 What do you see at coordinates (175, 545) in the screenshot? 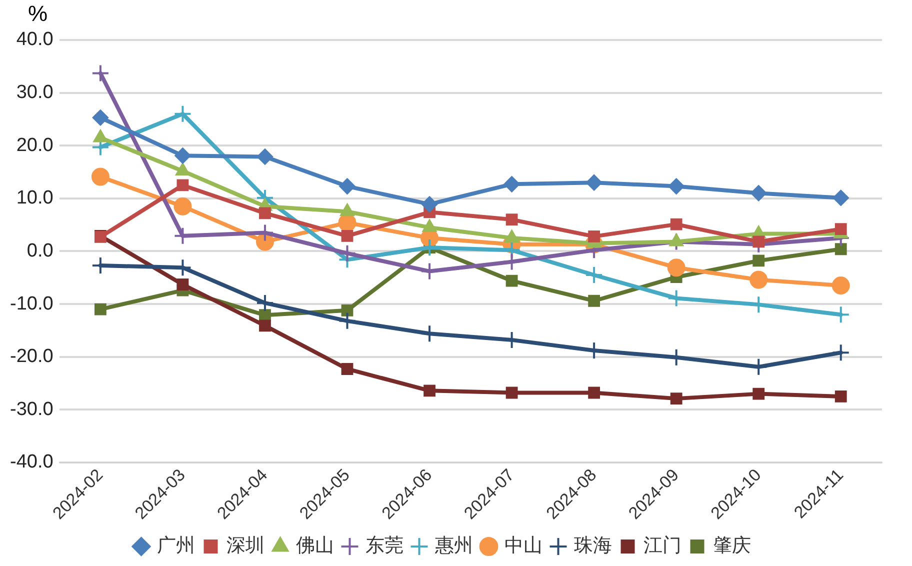
I see `legend-label: 广州` at bounding box center [175, 545].